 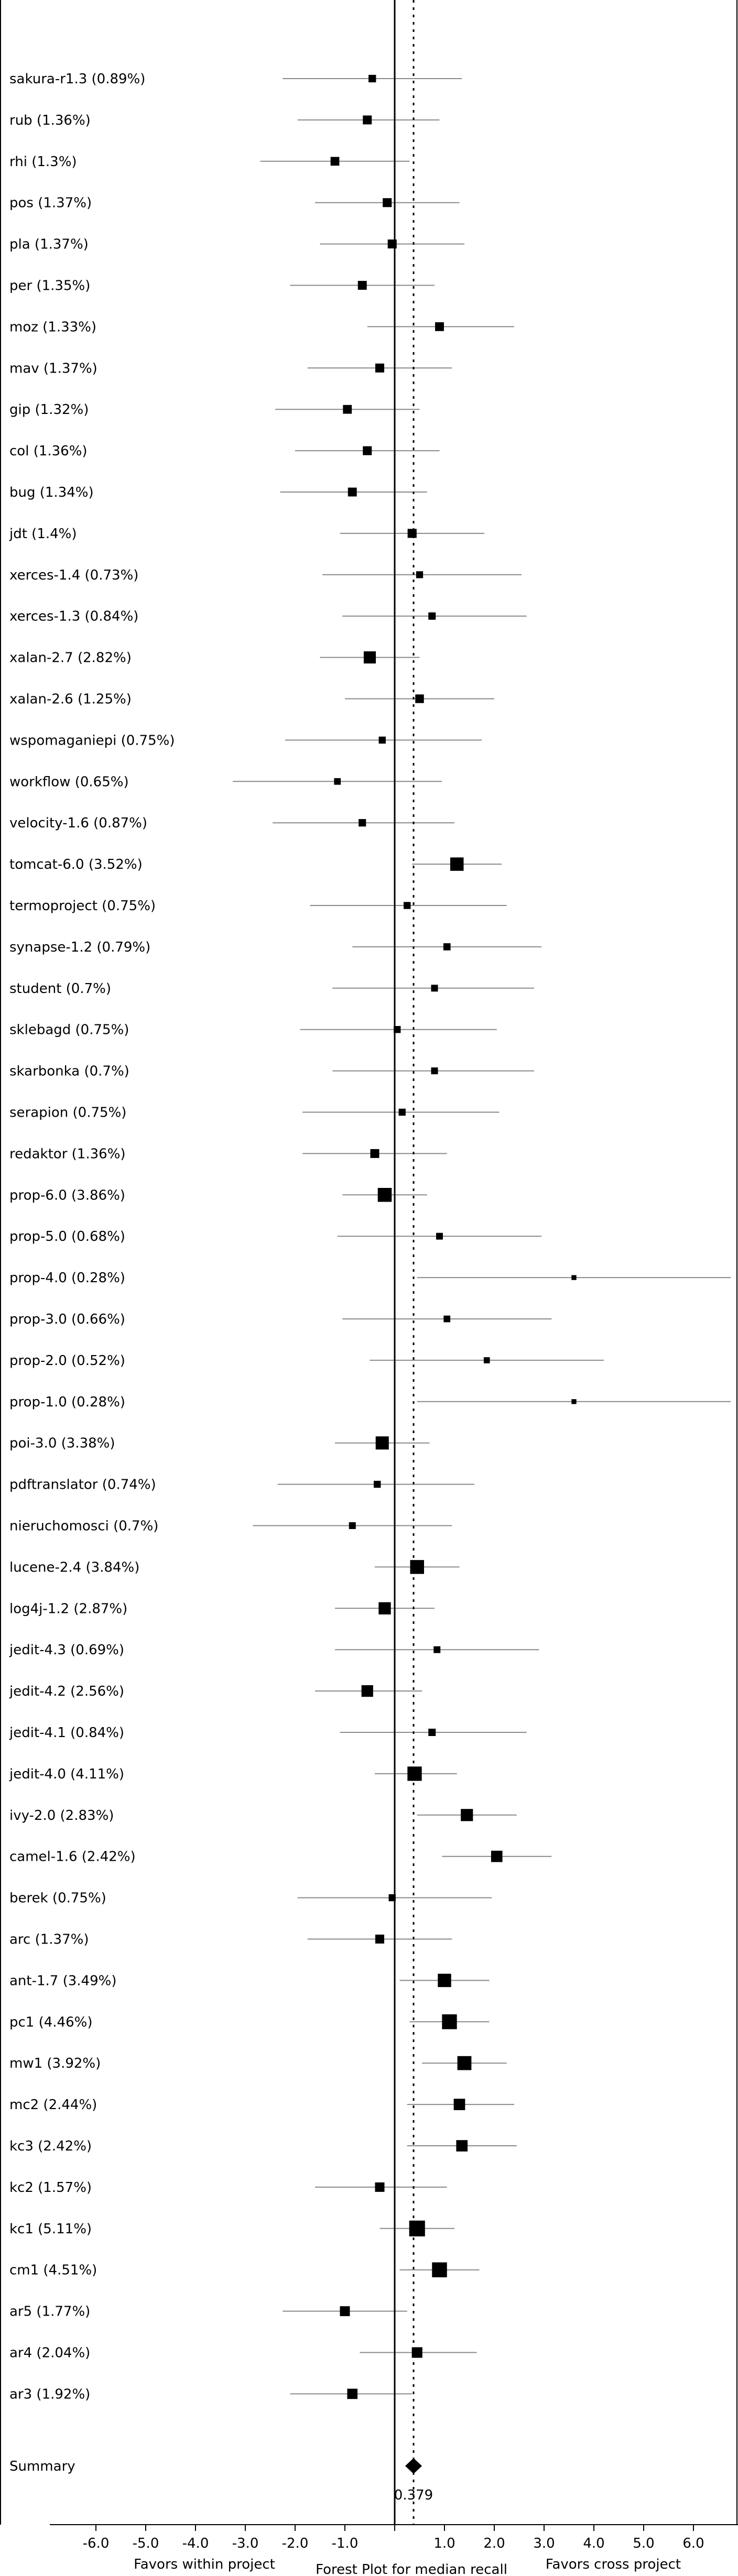 I want to click on study-row: xerces-1.4 (0.73%), so click(x=265, y=575).